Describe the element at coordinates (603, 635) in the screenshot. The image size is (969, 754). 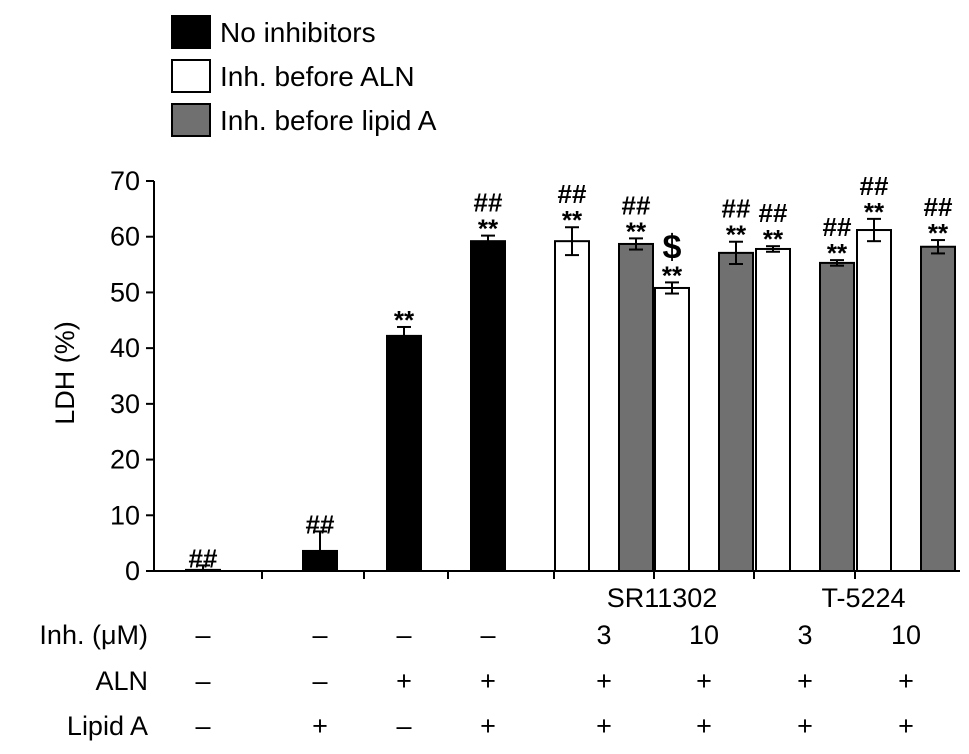
I see `condition-value-0-4: 3` at that location.